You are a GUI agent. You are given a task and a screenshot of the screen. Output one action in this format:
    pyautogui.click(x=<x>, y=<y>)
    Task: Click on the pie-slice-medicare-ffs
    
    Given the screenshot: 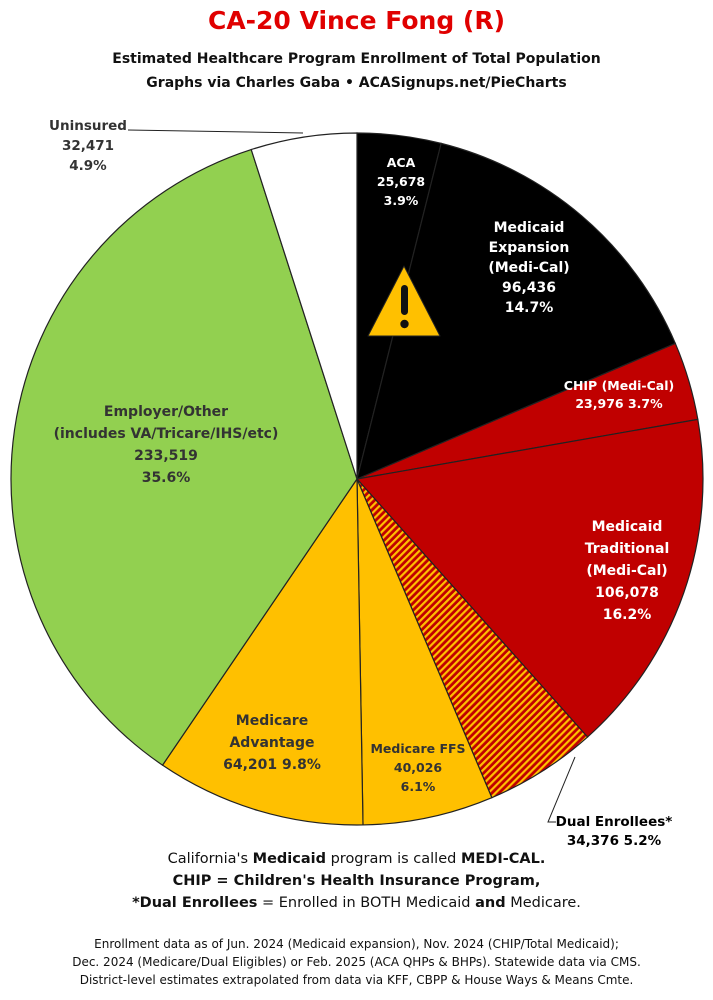 What is the action you would take?
    pyautogui.click(x=424, y=652)
    